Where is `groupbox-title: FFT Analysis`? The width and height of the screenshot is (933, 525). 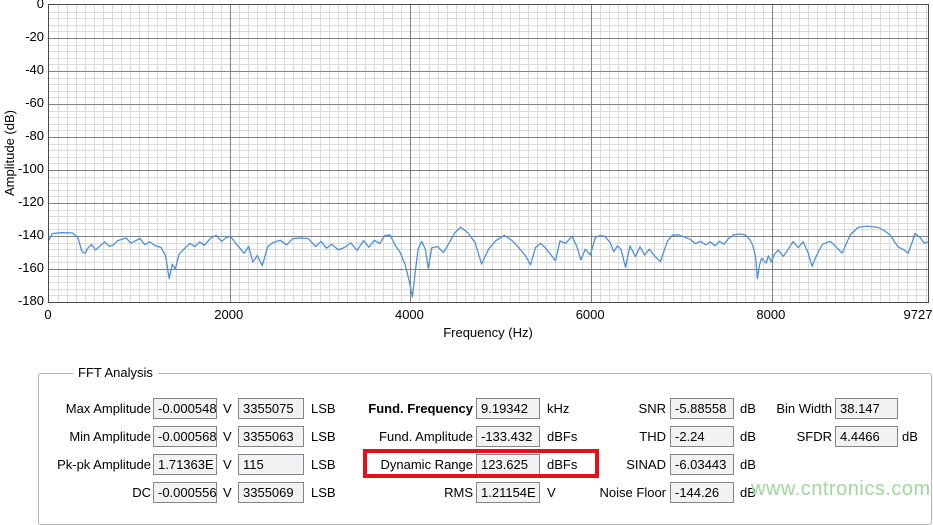
groupbox-title: FFT Analysis is located at coordinates (115, 372).